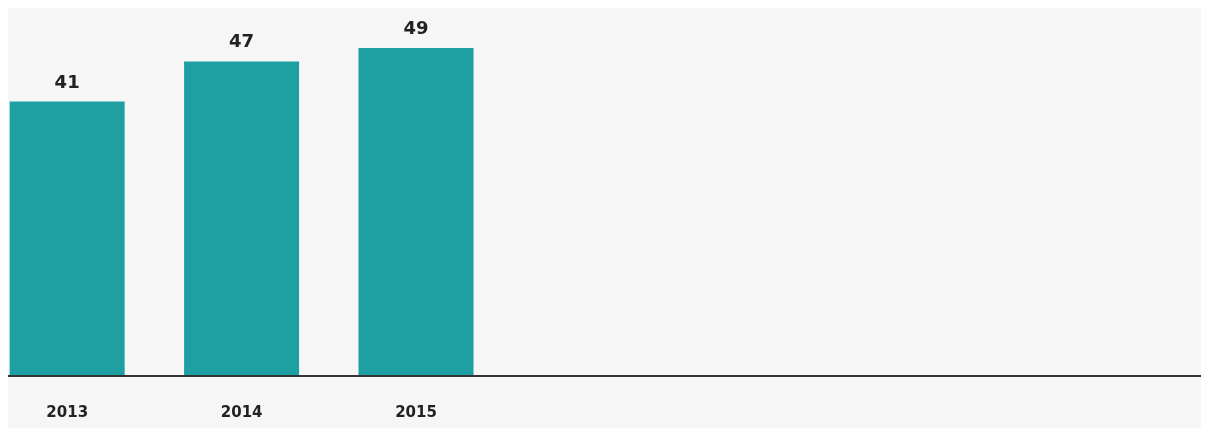 This screenshot has height=441, width=1209. I want to click on x-tick-label: 2014, so click(241, 411).